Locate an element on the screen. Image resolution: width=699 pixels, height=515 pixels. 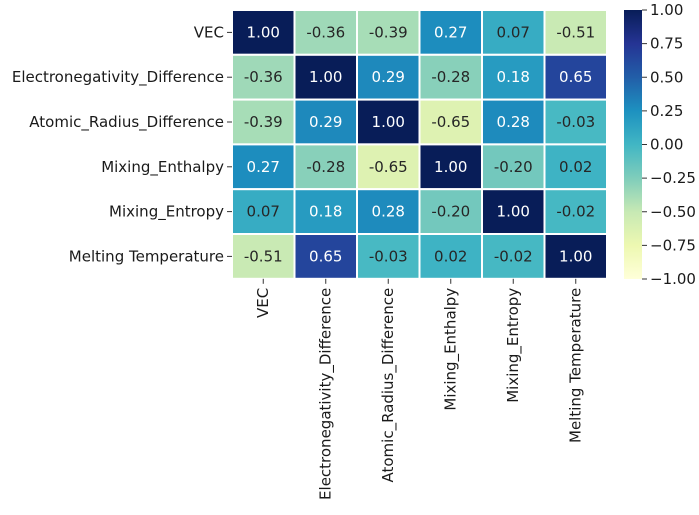
row-label: Mixing_Enthalpy is located at coordinates (162, 167).